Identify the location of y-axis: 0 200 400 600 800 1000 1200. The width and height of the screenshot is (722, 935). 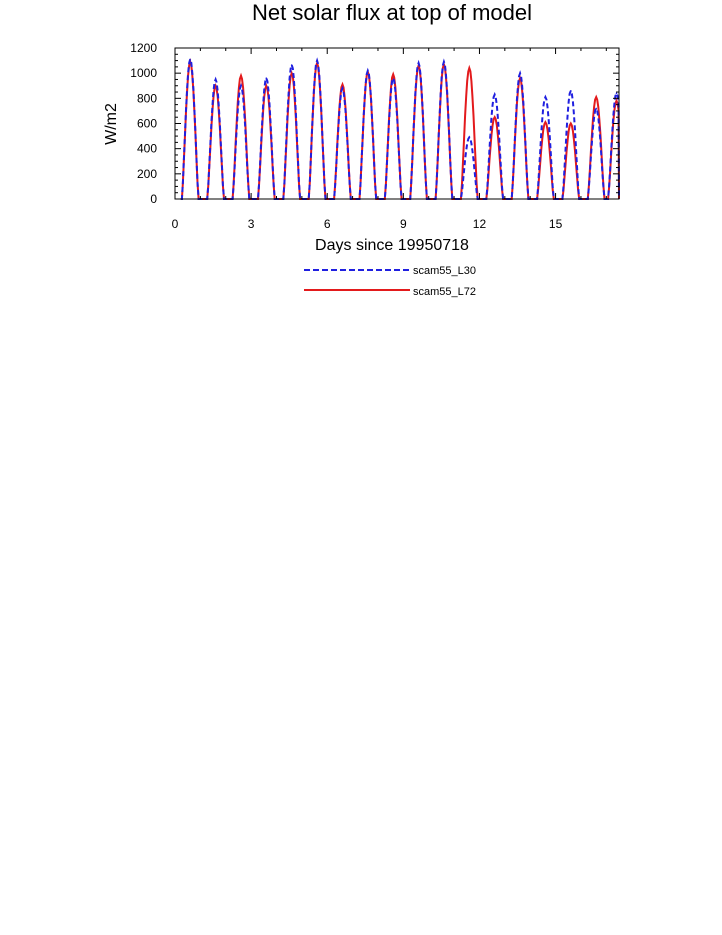
(374, 123).